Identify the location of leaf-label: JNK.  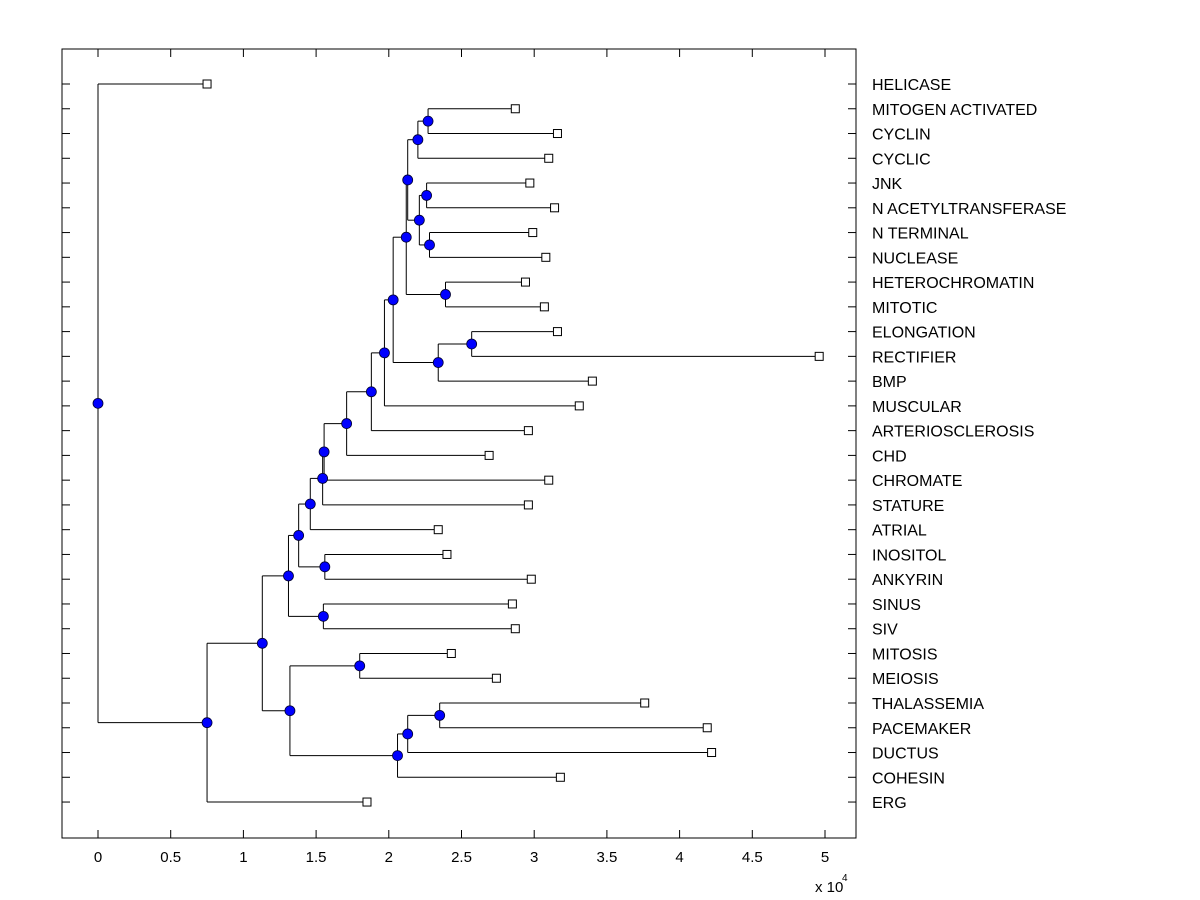
(887, 184).